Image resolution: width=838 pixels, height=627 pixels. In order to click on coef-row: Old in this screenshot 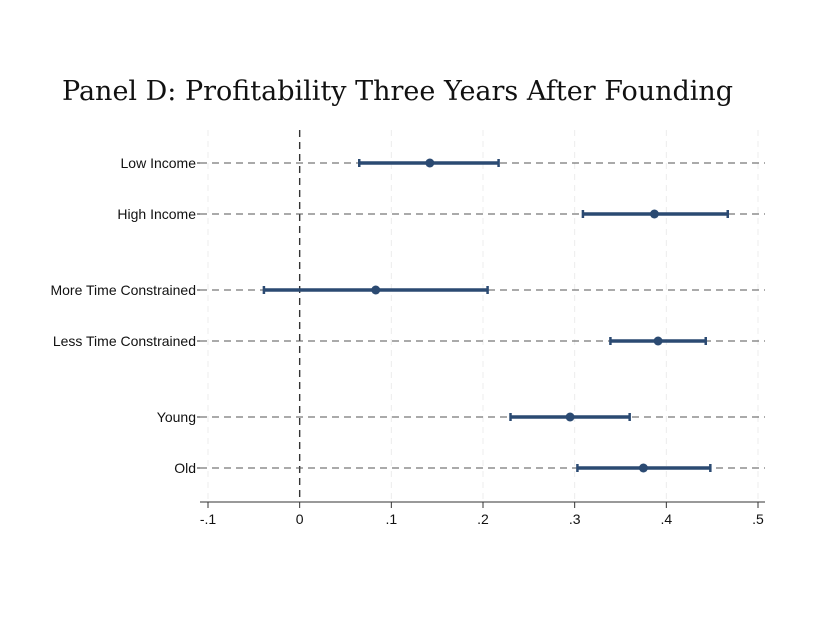, I will do `click(469, 468)`.